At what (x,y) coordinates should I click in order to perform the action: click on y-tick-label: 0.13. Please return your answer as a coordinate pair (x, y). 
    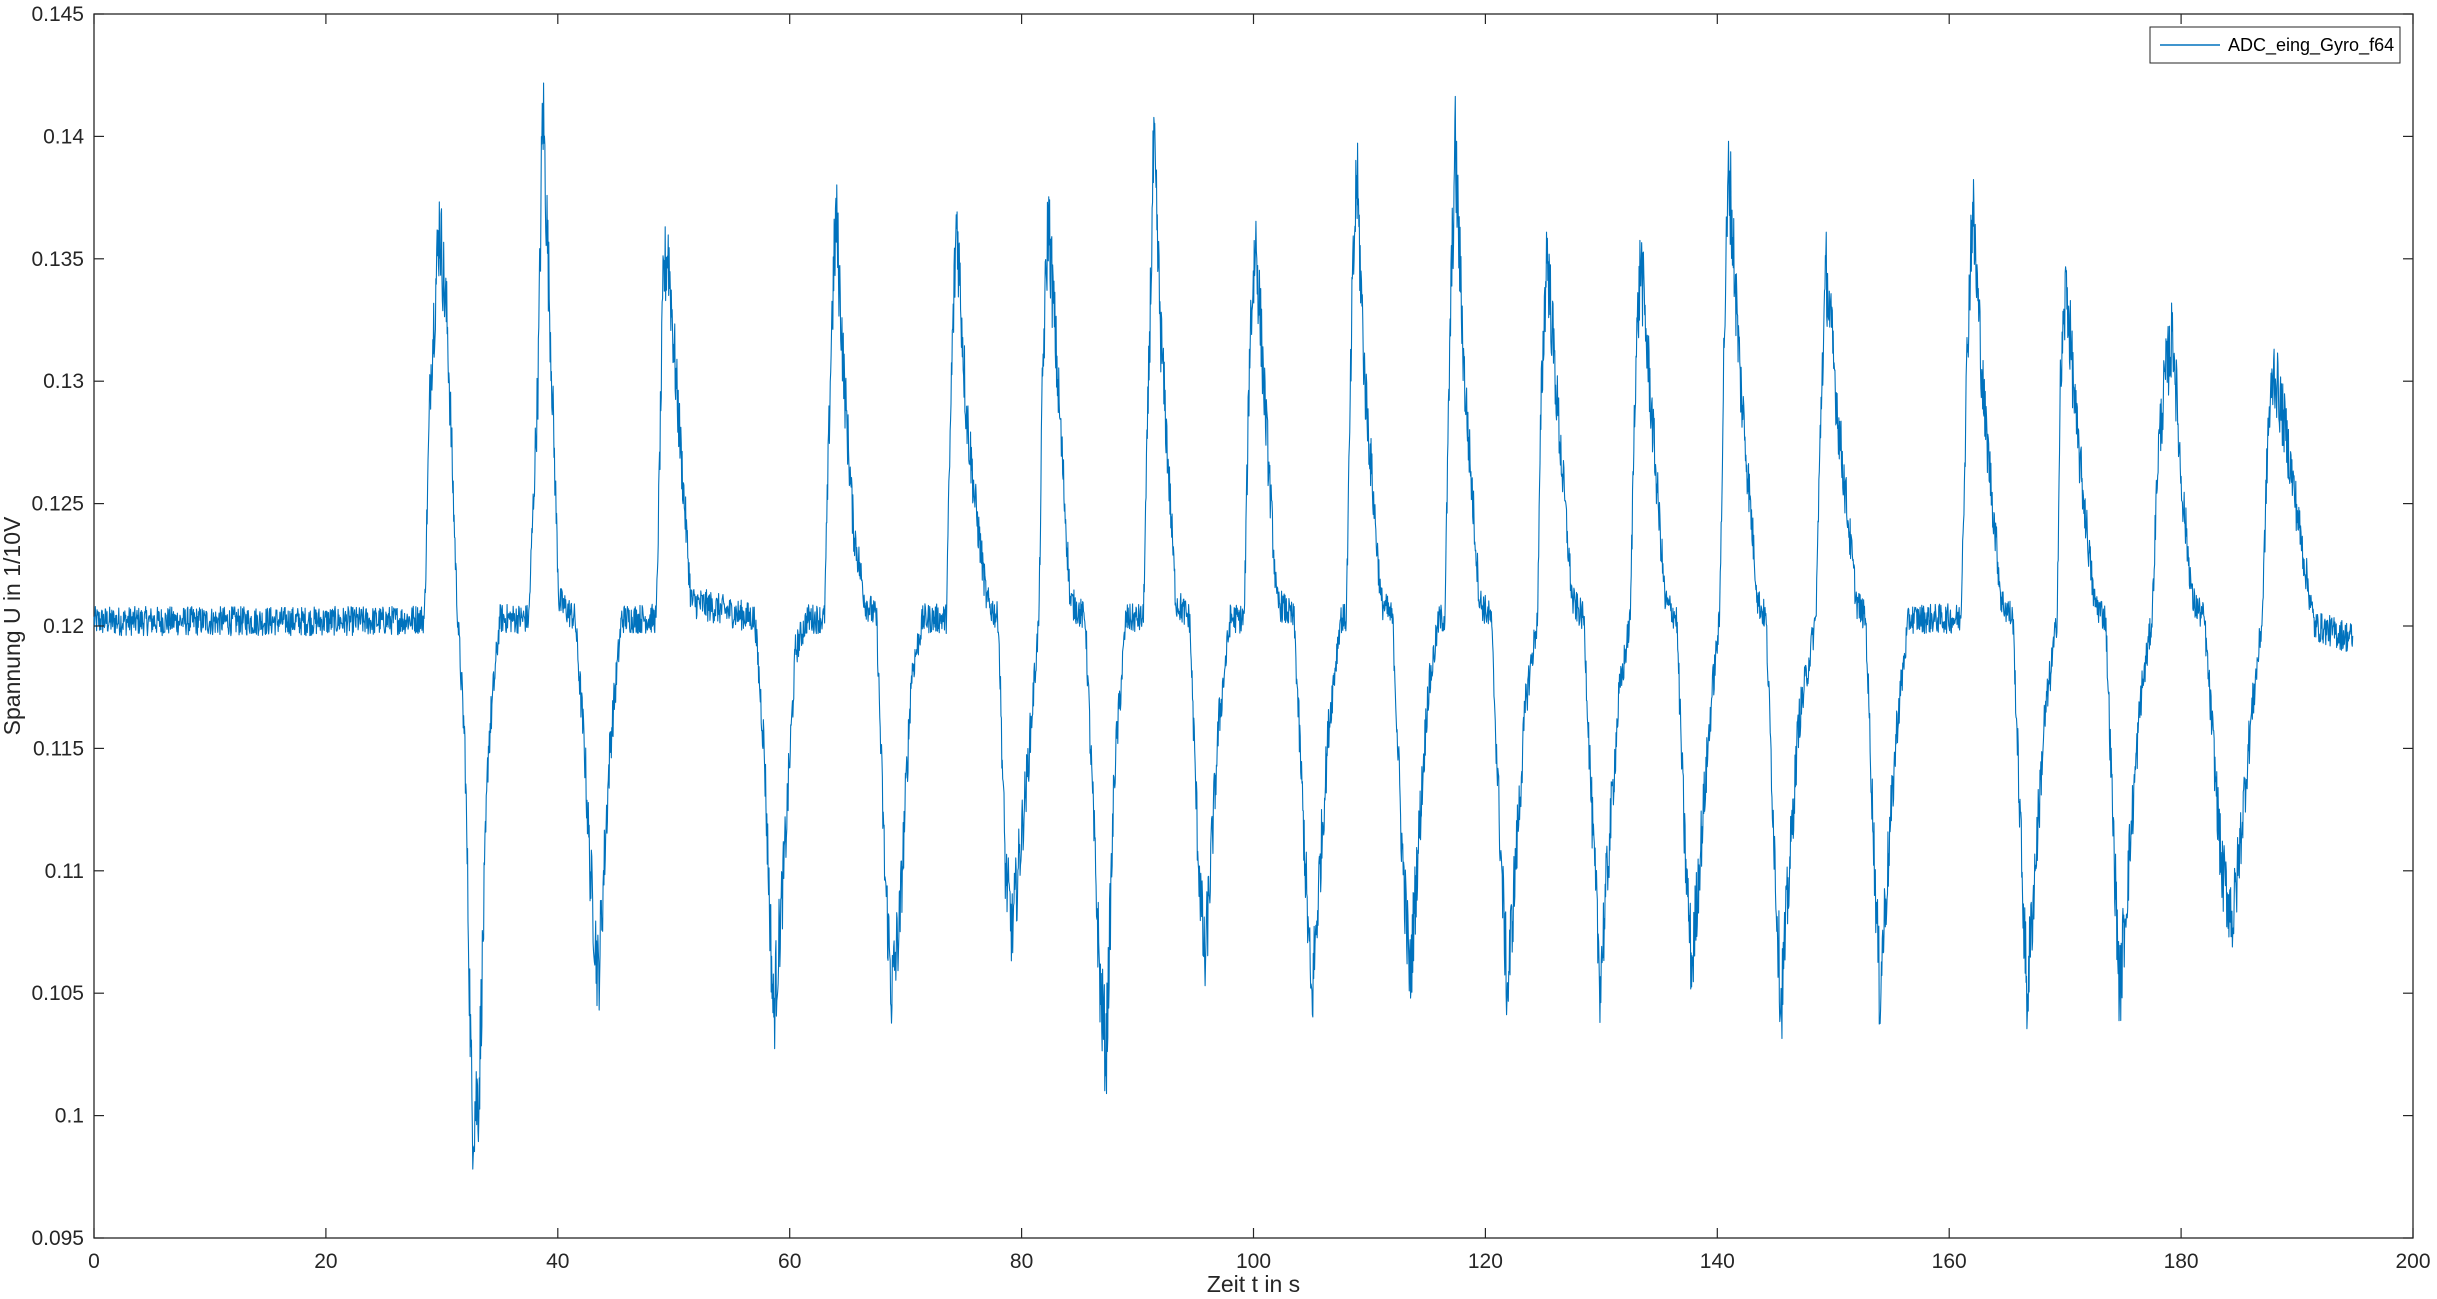
    Looking at the image, I should click on (63, 381).